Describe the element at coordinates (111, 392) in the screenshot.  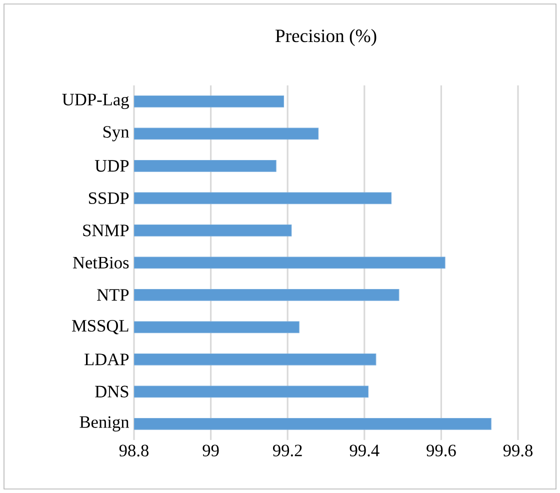
I see `y-tick-label: DNS` at that location.